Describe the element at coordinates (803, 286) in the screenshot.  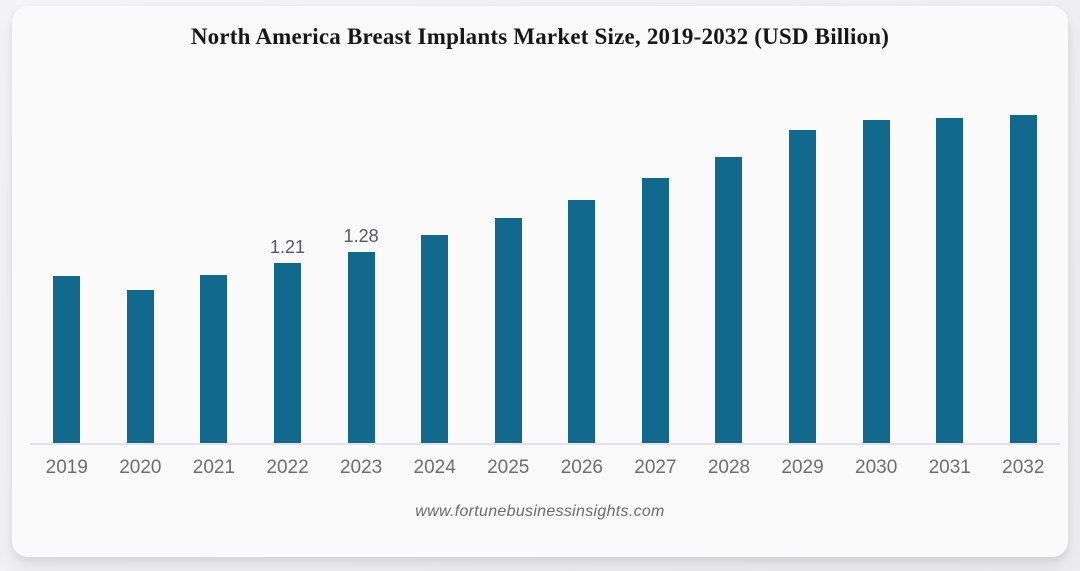
I see `bar-2029` at that location.